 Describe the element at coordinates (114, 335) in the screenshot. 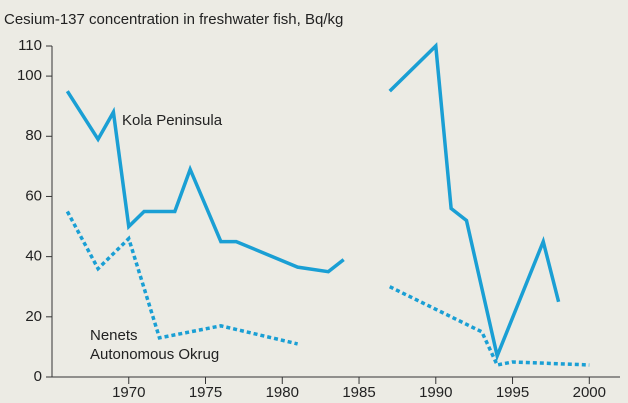

I see `annotation: Nenets` at that location.